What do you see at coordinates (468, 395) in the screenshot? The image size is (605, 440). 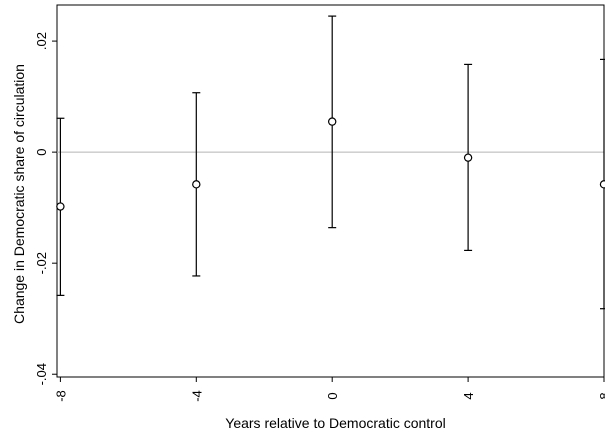 I see `x-tick-label: 4` at bounding box center [468, 395].